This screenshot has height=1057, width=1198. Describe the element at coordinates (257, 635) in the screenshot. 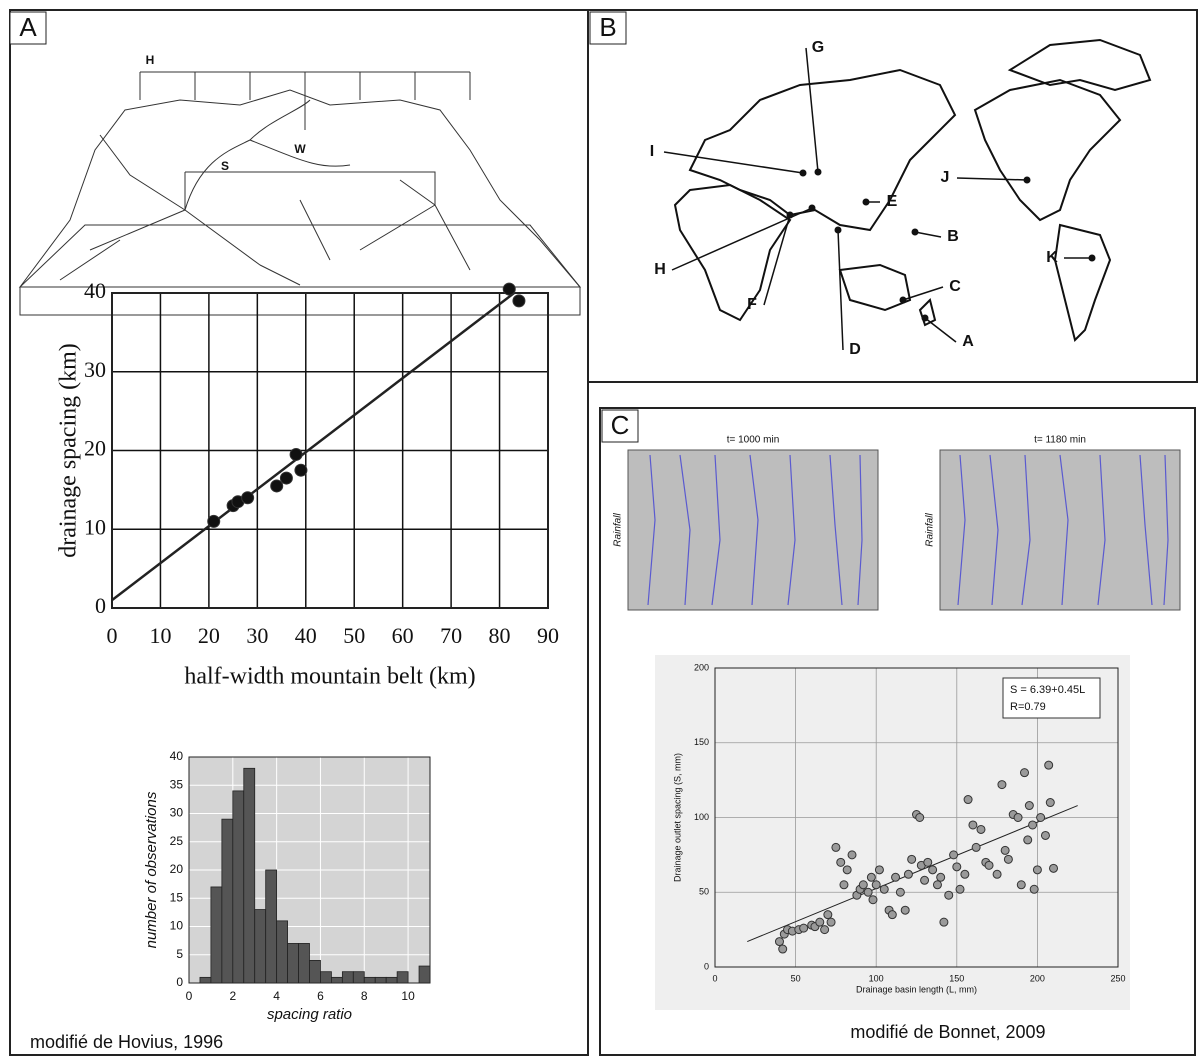

I see `x-tick-label: 30` at that location.